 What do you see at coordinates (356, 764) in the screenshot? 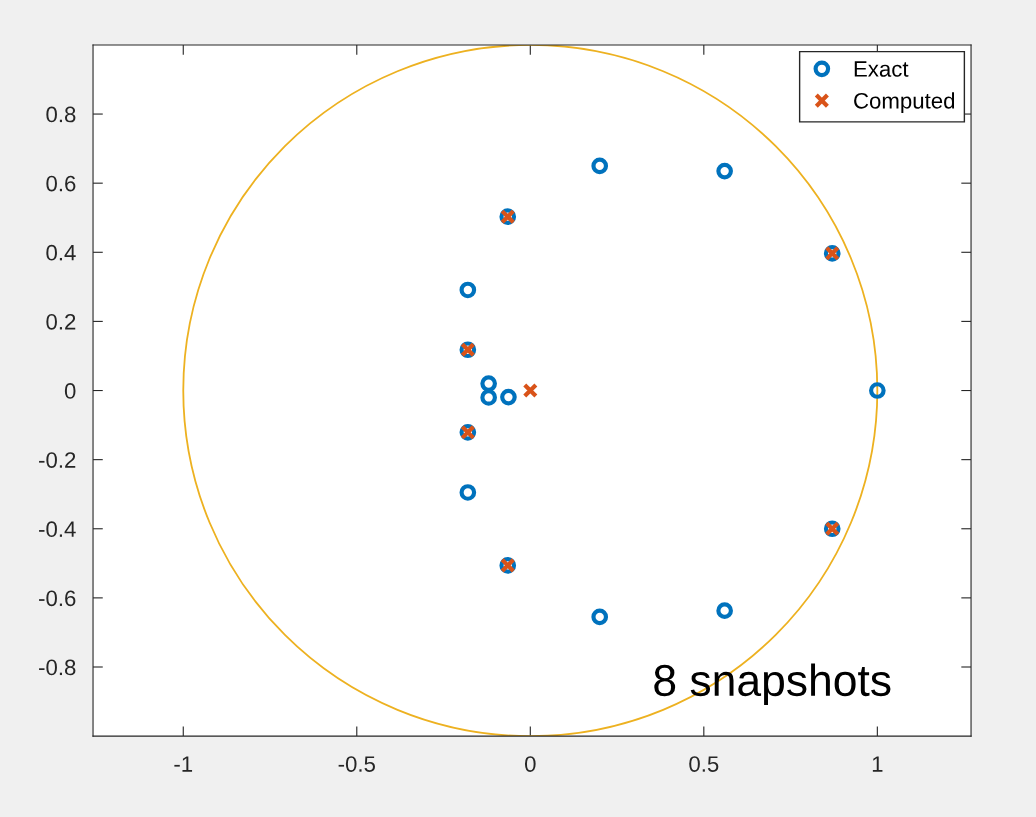
I see `x-tick-label: -0.5` at bounding box center [356, 764].